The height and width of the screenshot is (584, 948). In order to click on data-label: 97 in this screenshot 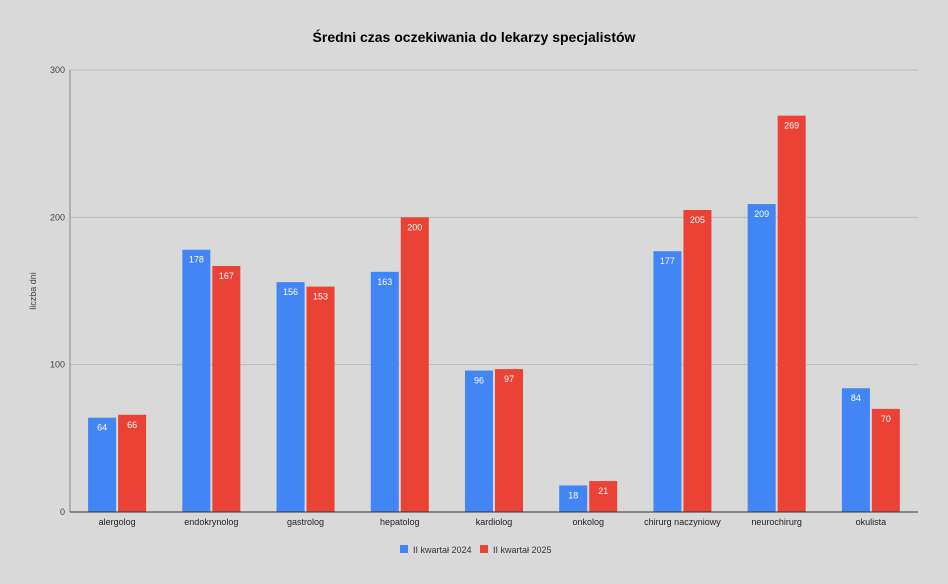, I will do `click(509, 379)`.